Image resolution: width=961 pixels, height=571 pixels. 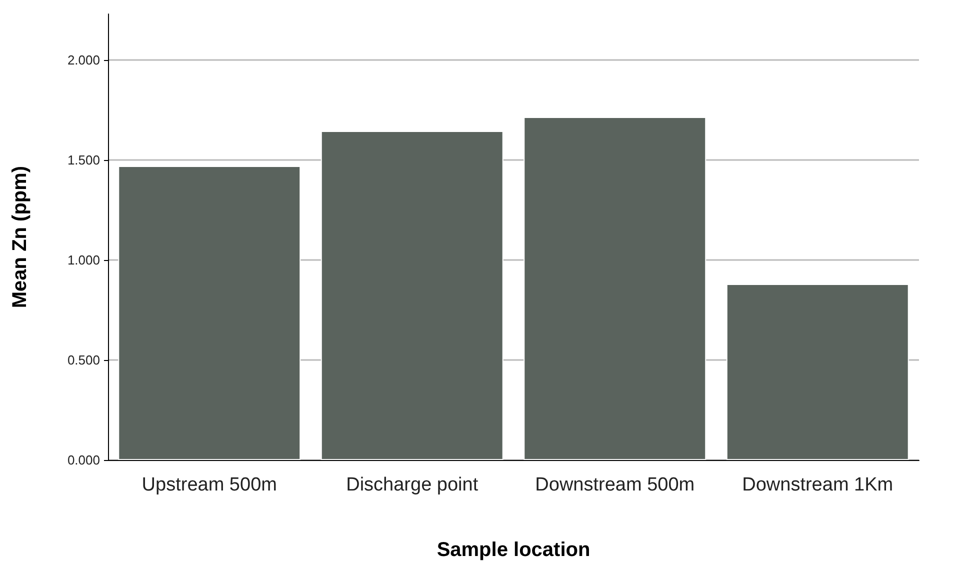 What do you see at coordinates (615, 485) in the screenshot?
I see `x-tick-label: Downstream 500m` at bounding box center [615, 485].